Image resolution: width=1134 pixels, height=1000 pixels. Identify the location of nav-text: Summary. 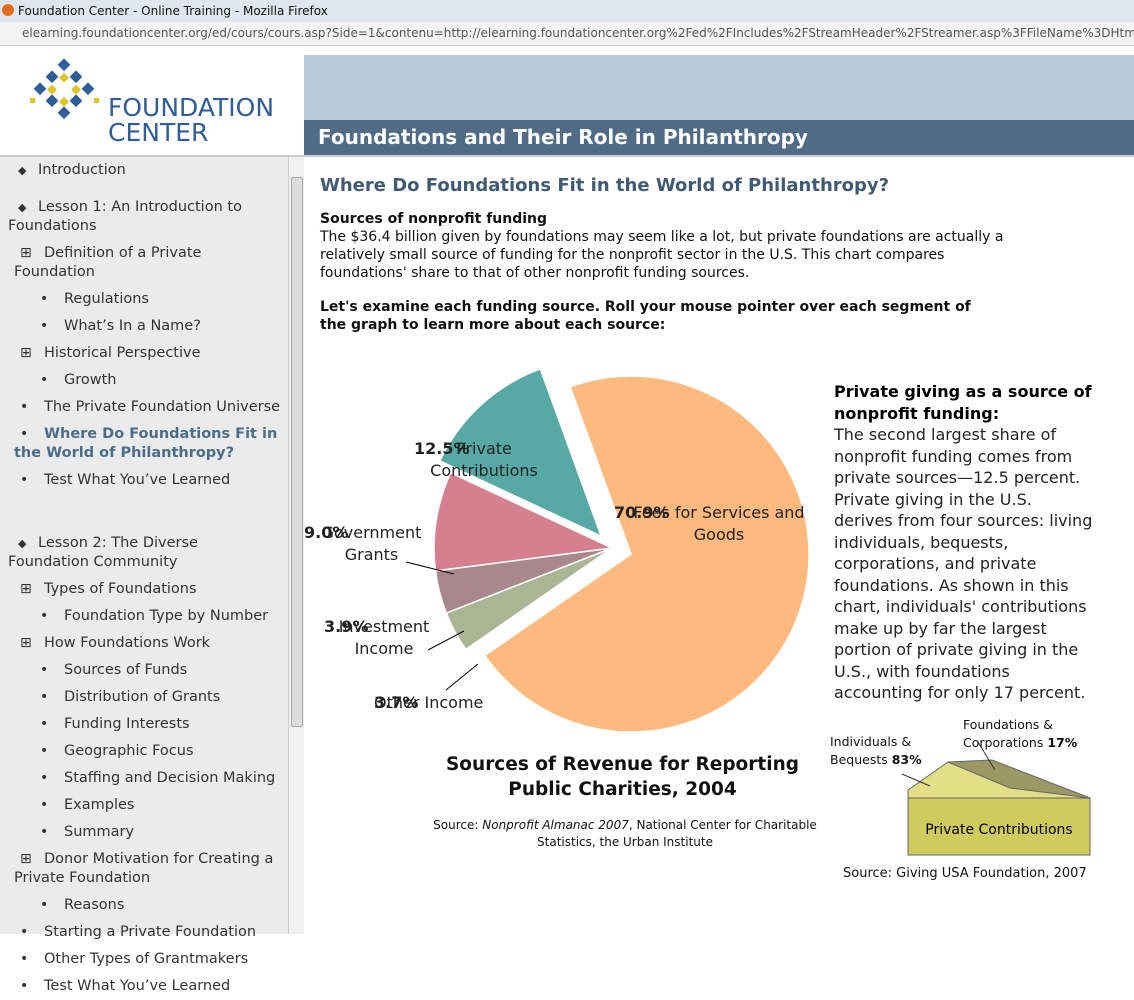
(99, 832).